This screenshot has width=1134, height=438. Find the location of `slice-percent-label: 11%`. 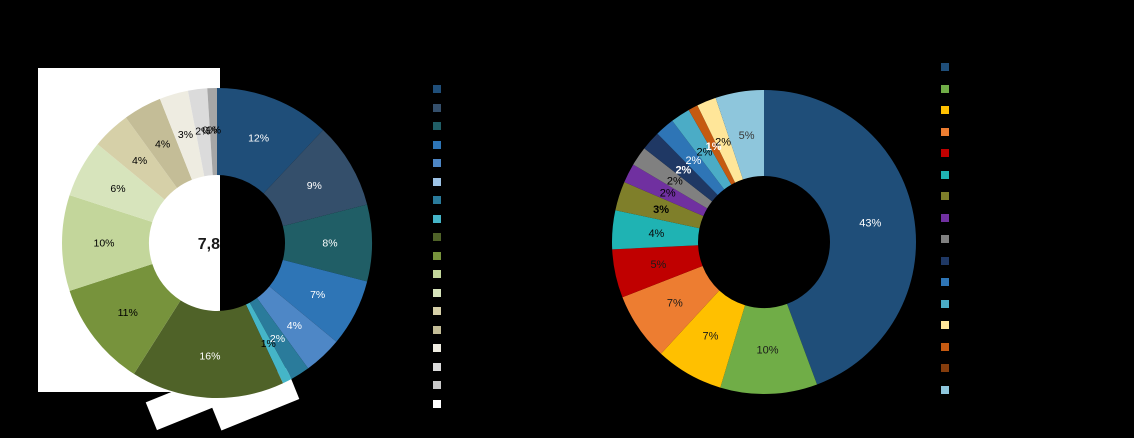

slice-percent-label: 11% is located at coordinates (128, 313).